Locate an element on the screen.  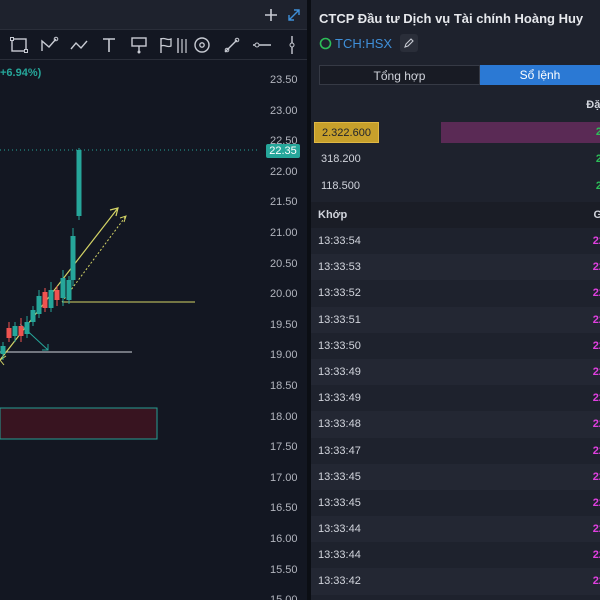
trades-header: Khớp G is located at coordinates (455, 215).